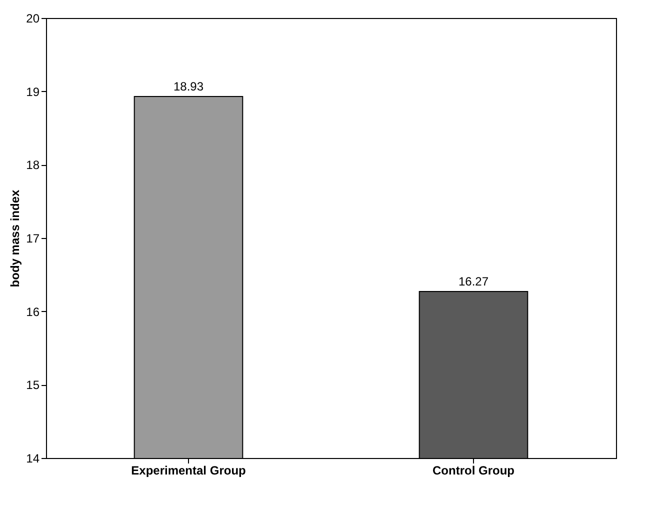  Describe the element at coordinates (473, 281) in the screenshot. I see `data-label: 16.27` at that location.